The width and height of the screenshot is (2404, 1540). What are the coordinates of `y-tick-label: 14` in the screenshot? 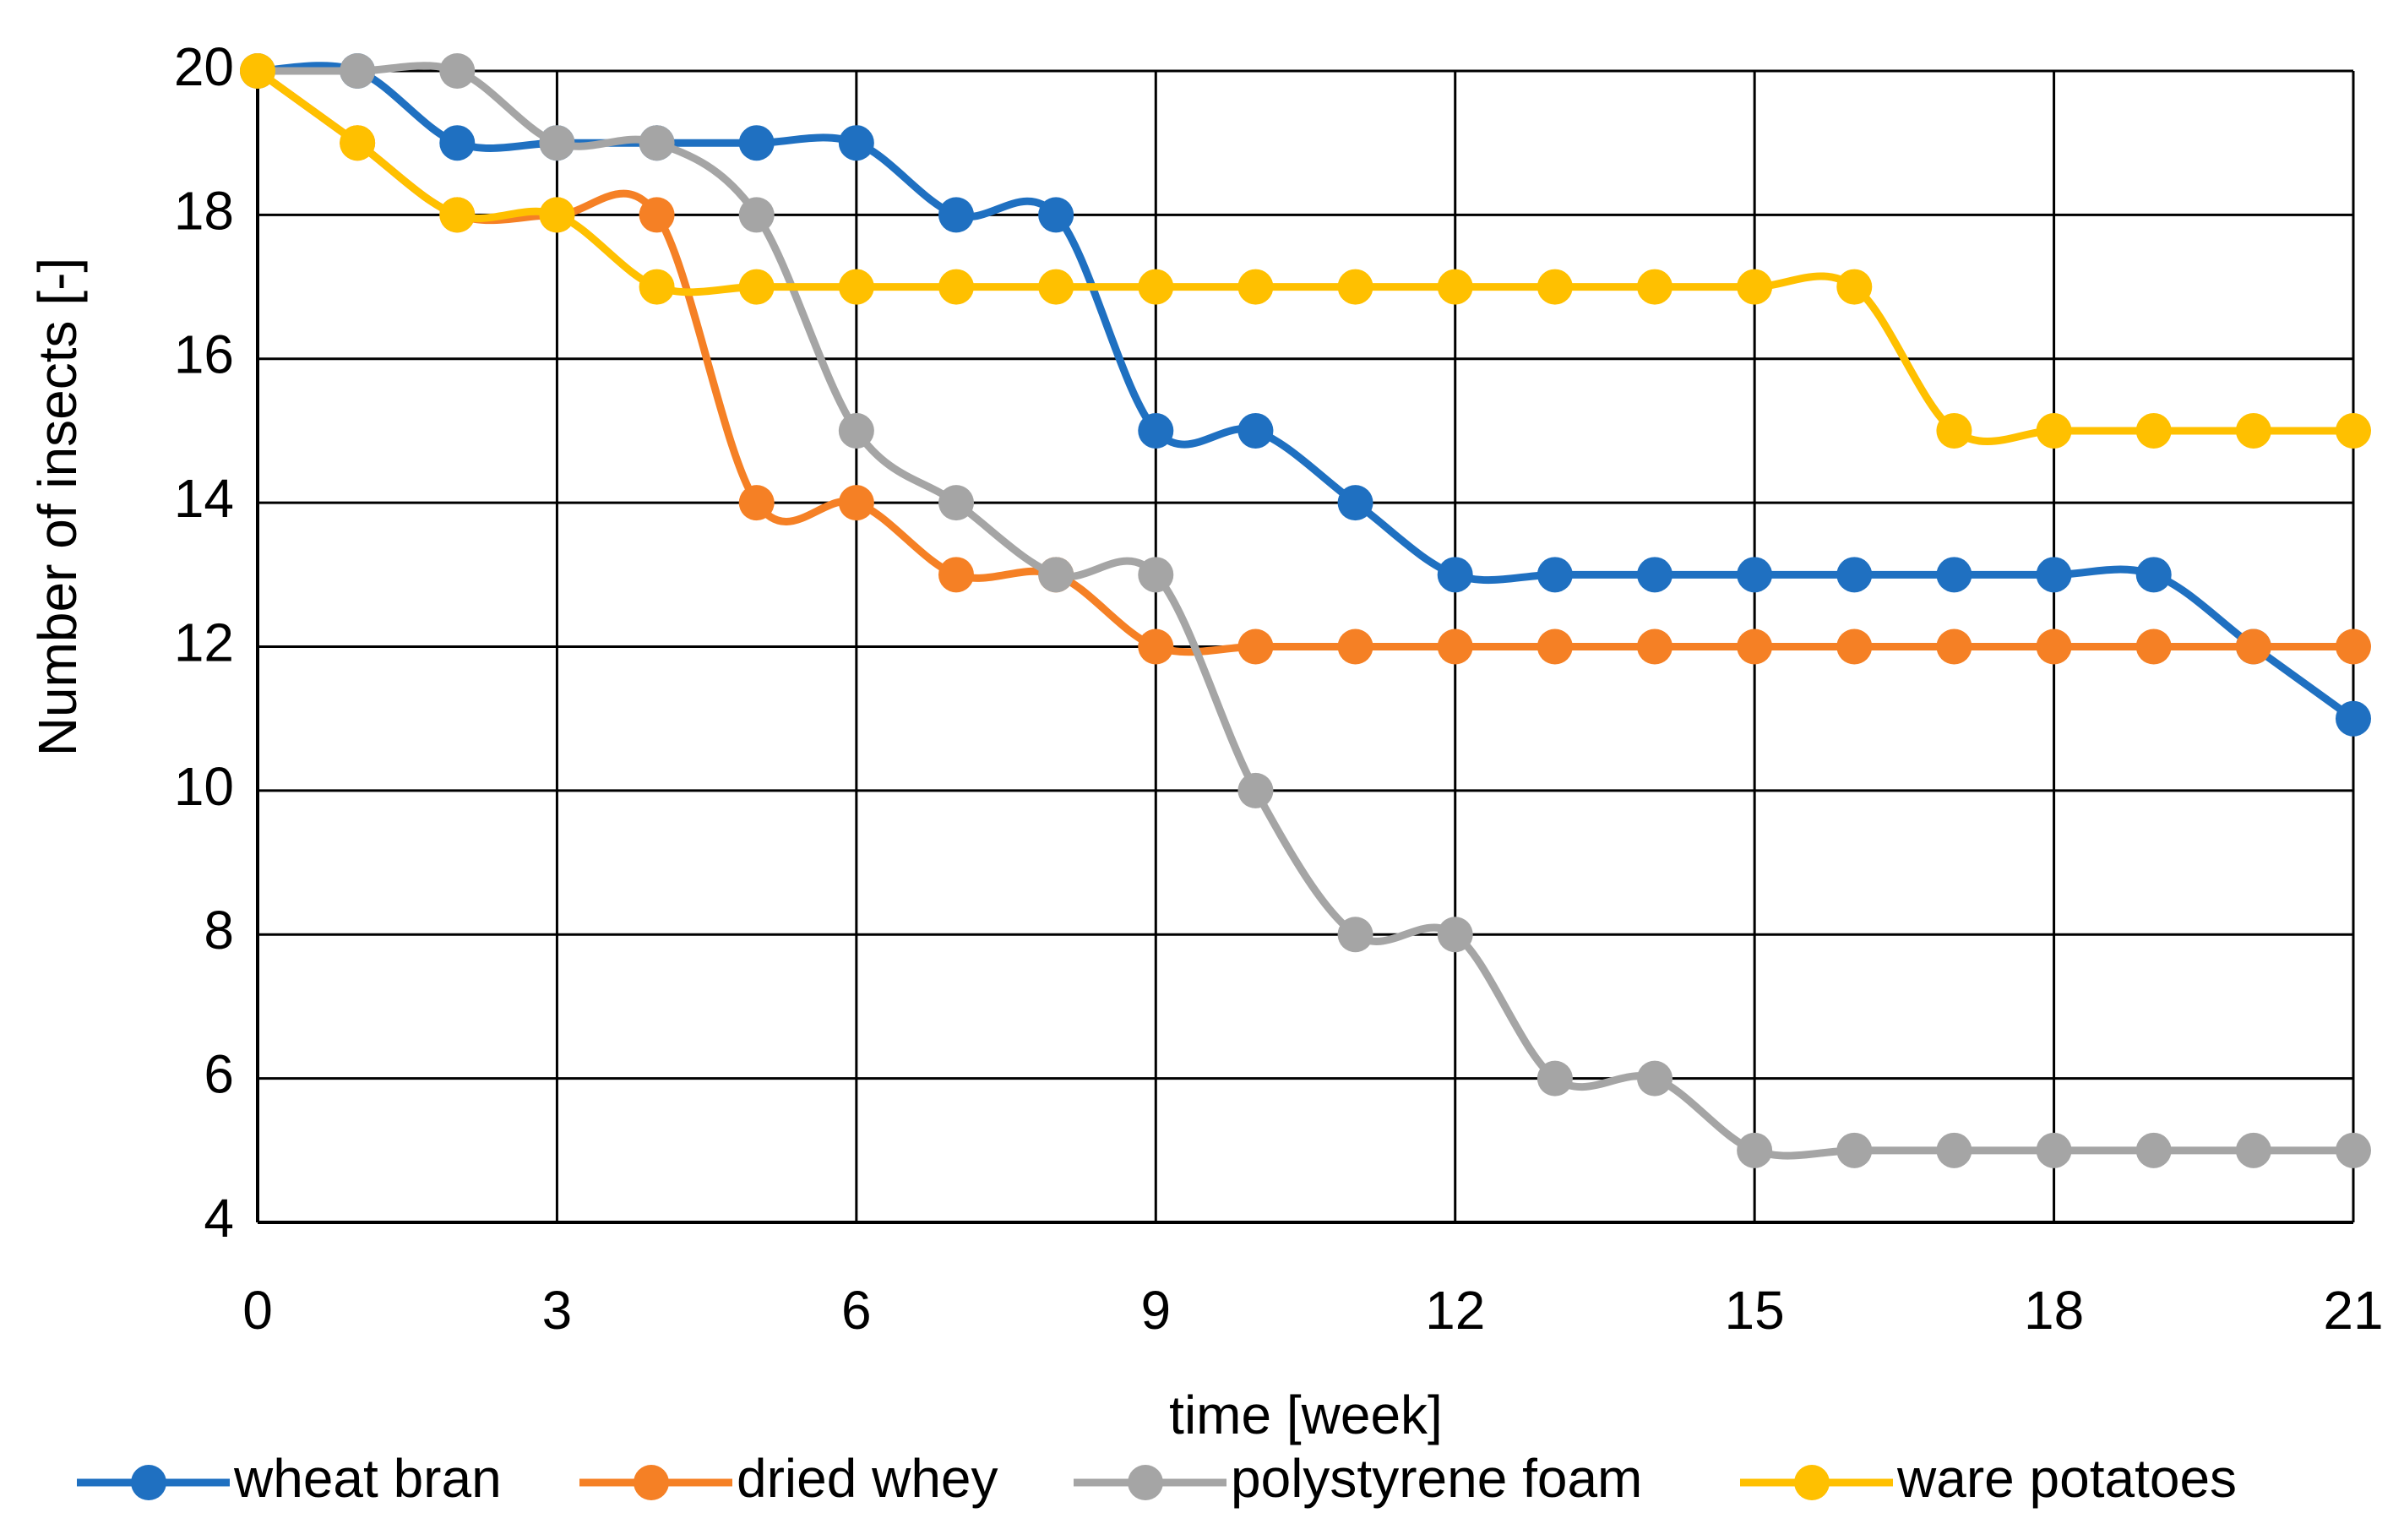 It's located at (204, 498).